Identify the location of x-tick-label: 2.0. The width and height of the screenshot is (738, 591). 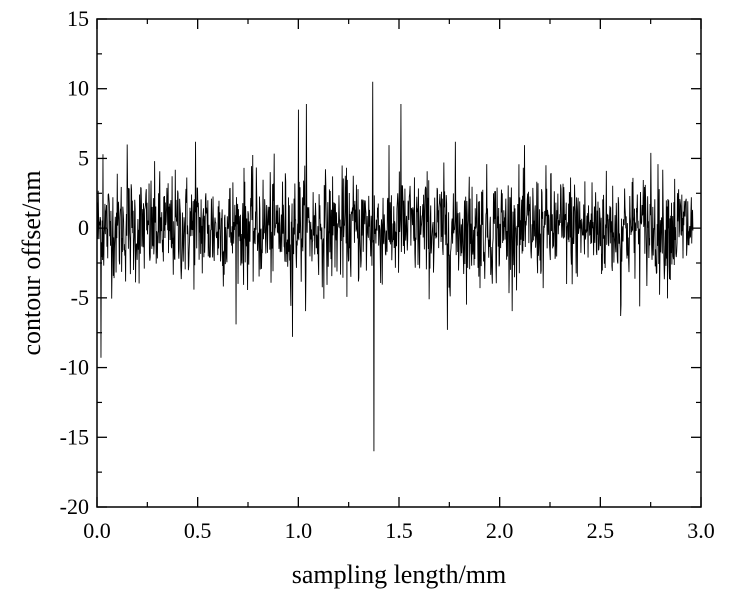
(500, 530).